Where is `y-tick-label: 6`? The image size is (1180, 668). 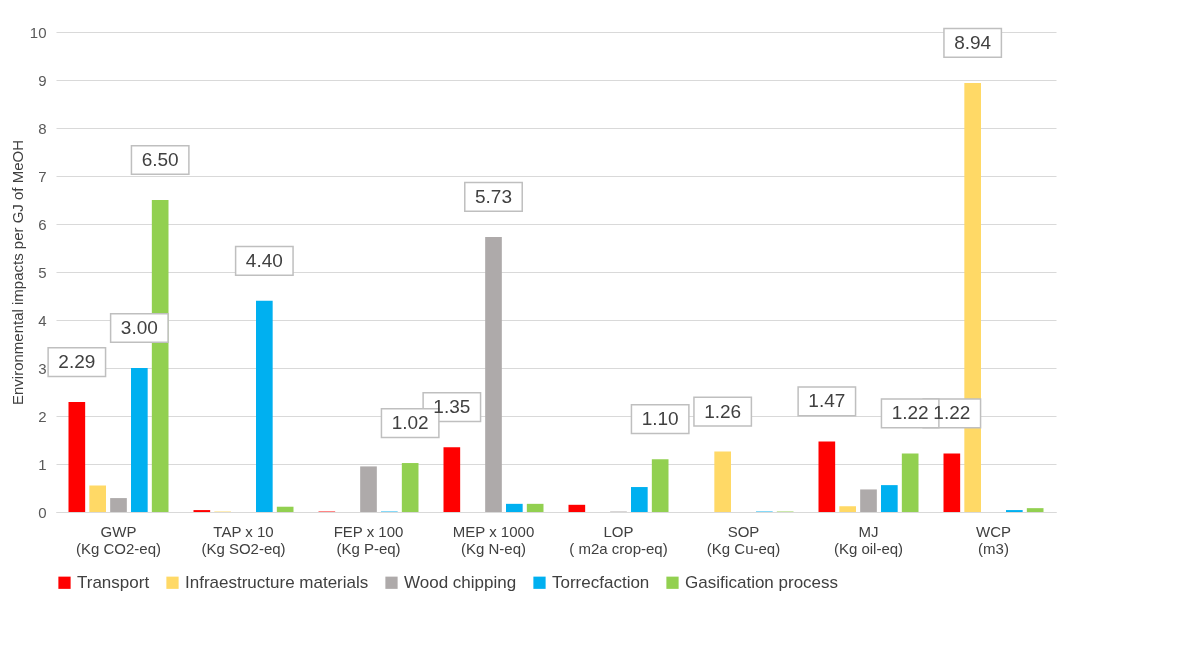 y-tick-label: 6 is located at coordinates (42, 224).